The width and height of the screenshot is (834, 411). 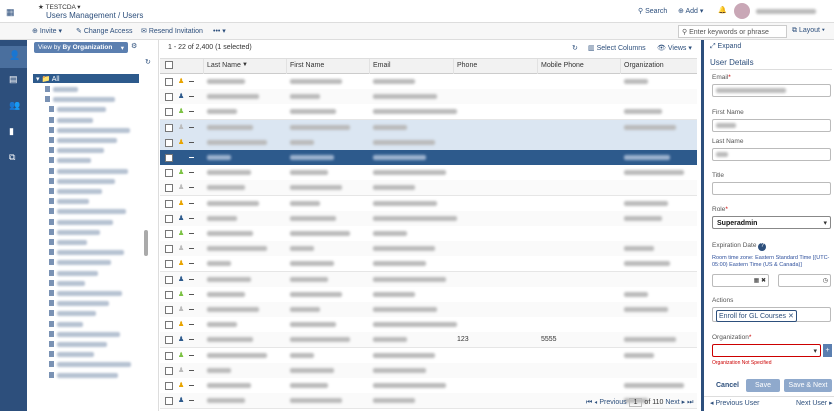 I want to click on views: 👁 Views ▾, so click(x=674, y=48).